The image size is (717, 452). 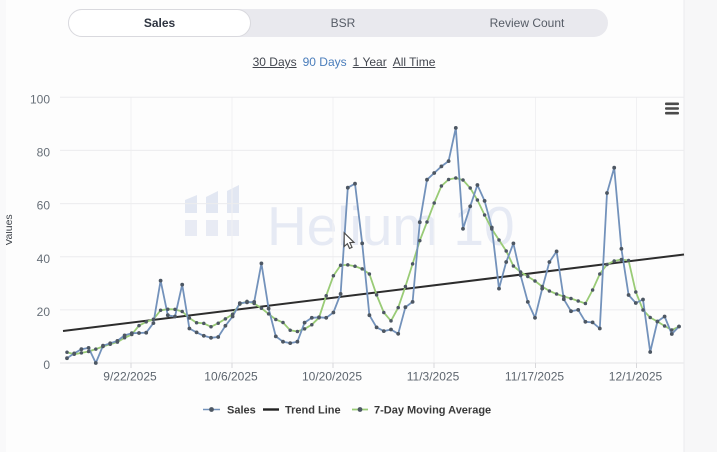 What do you see at coordinates (40, 99) in the screenshot?
I see `svg-text: 100` at bounding box center [40, 99].